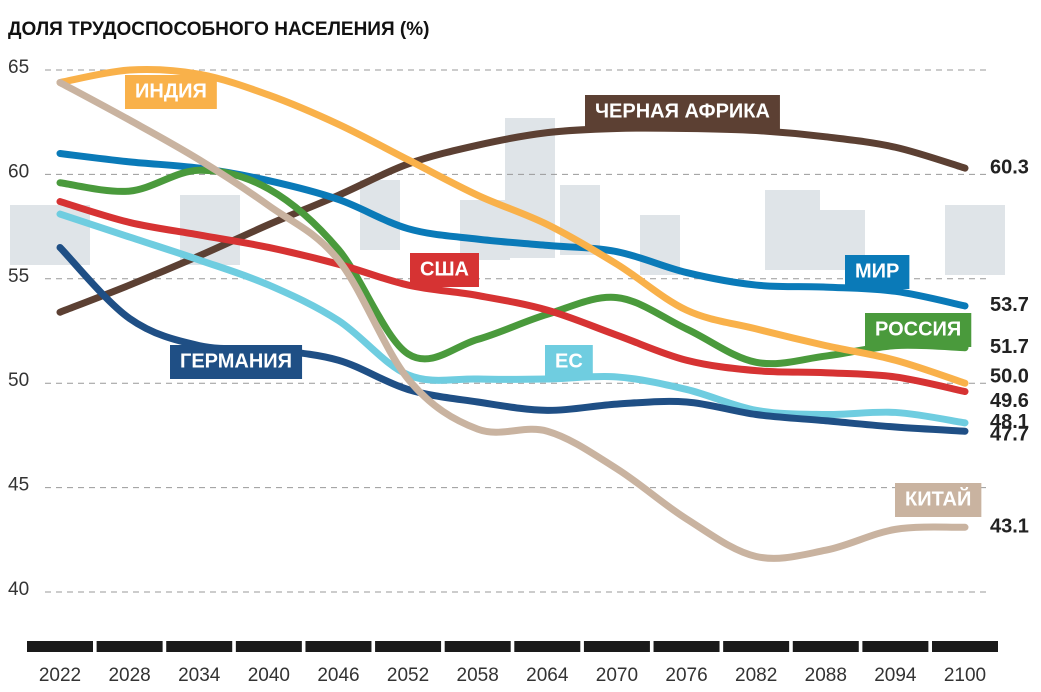 The width and height of the screenshot is (1041, 692). Describe the element at coordinates (1009, 376) in the screenshot. I see `end-value-label: 50.0` at that location.